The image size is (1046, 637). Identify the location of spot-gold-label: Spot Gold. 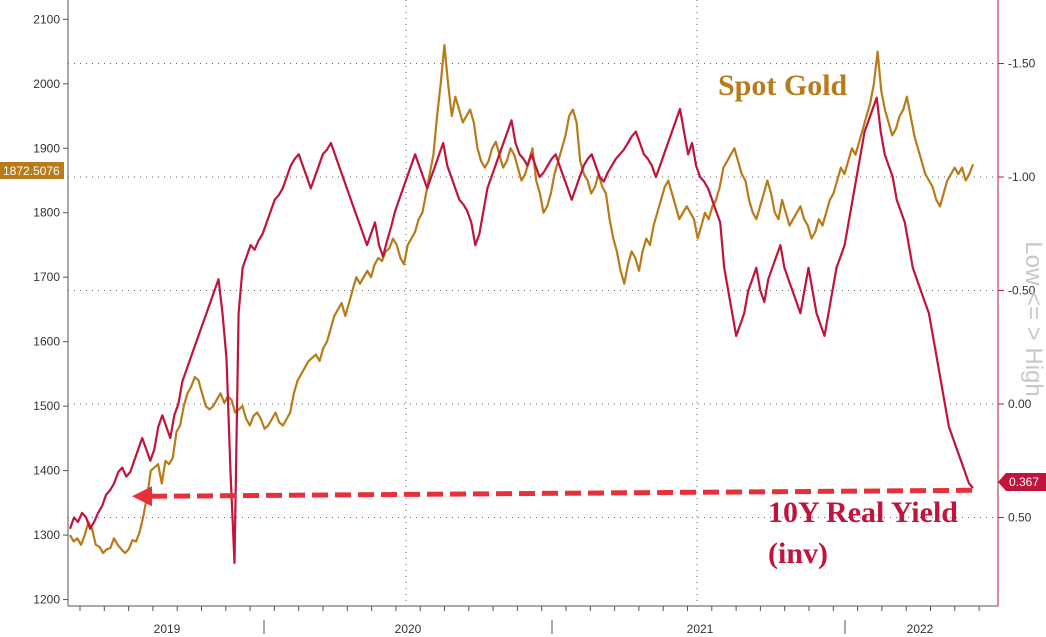
(783, 85).